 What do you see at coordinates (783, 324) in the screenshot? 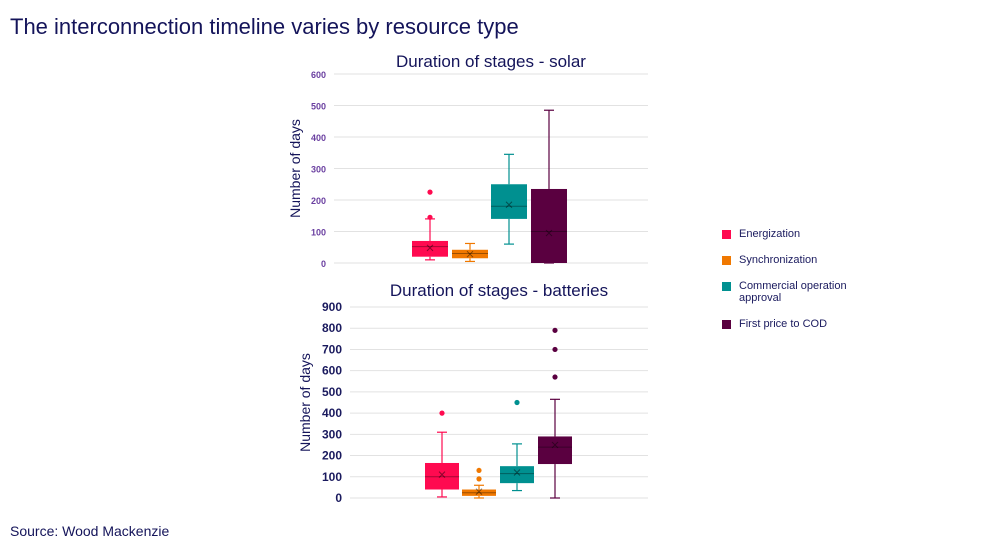
I see `legend-label: First price to COD` at bounding box center [783, 324].